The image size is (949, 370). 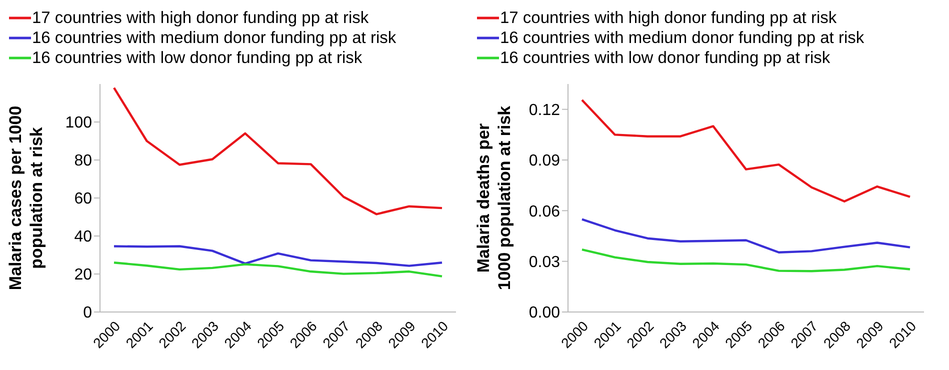 What do you see at coordinates (494, 197) in the screenshot?
I see `y-axis-title: Malaria deaths per 1000 population at risk` at bounding box center [494, 197].